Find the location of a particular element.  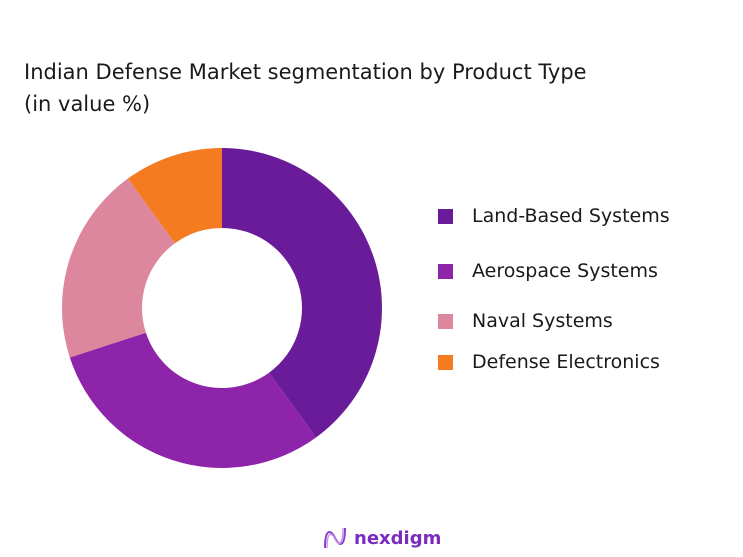

logo-text: nexdigm is located at coordinates (398, 538).